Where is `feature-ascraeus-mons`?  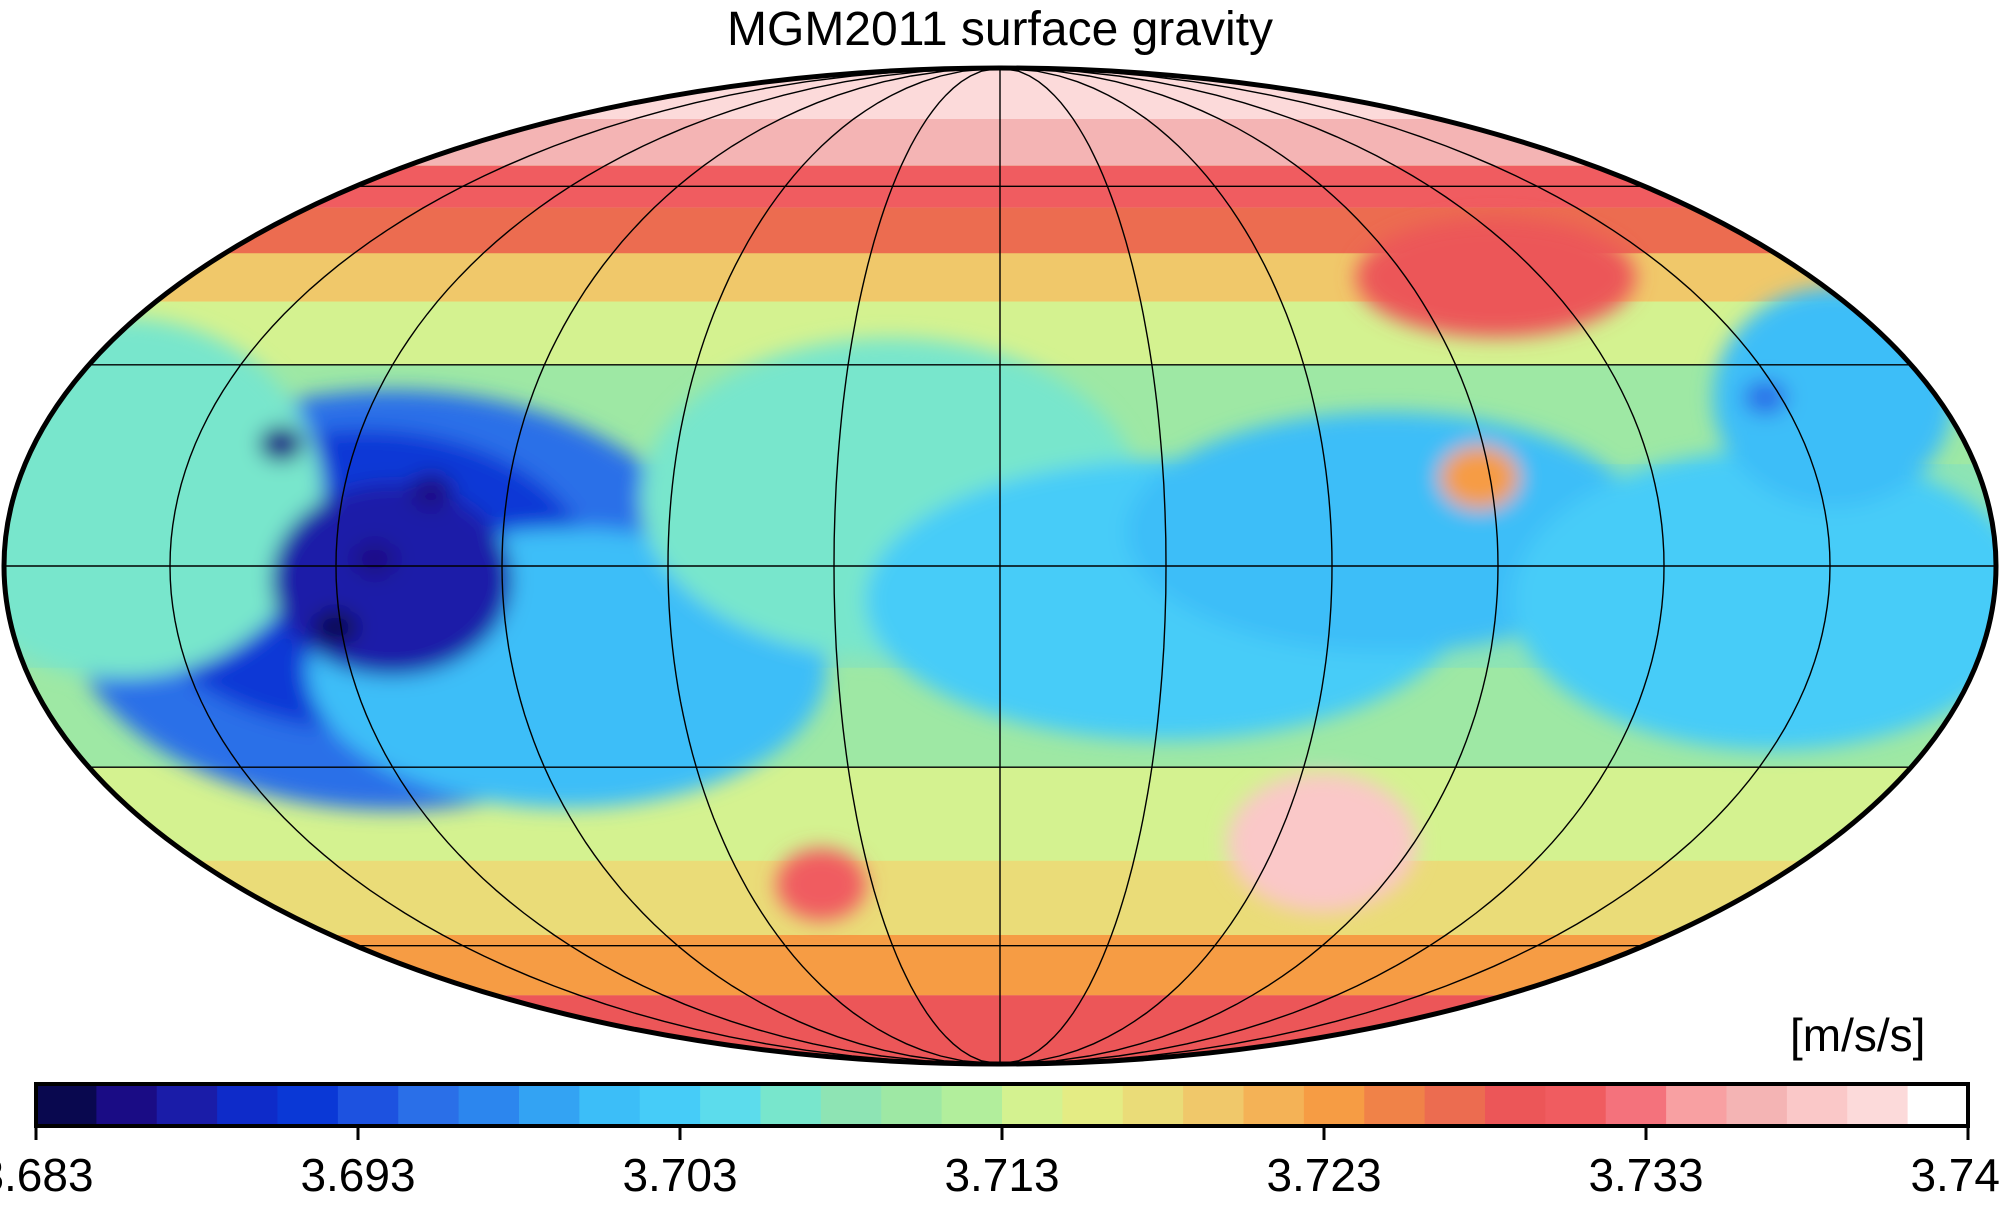 feature-ascraeus-mons is located at coordinates (431, 491).